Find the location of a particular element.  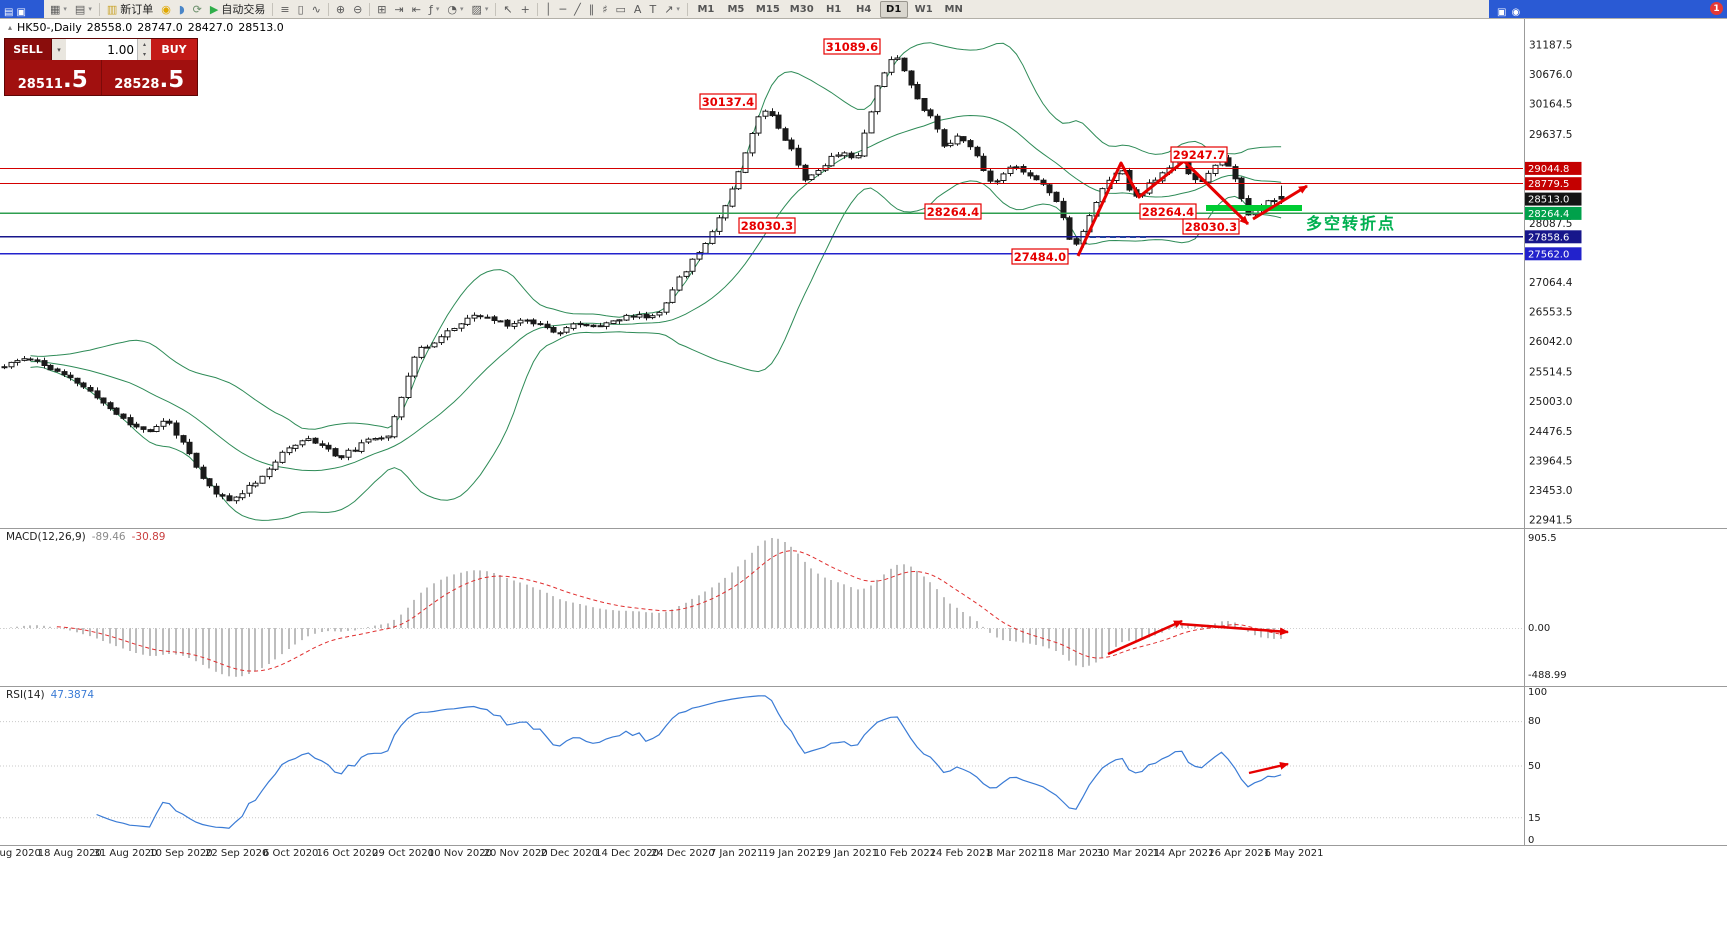

shapes-icon: ▭ is located at coordinates (621, 9).